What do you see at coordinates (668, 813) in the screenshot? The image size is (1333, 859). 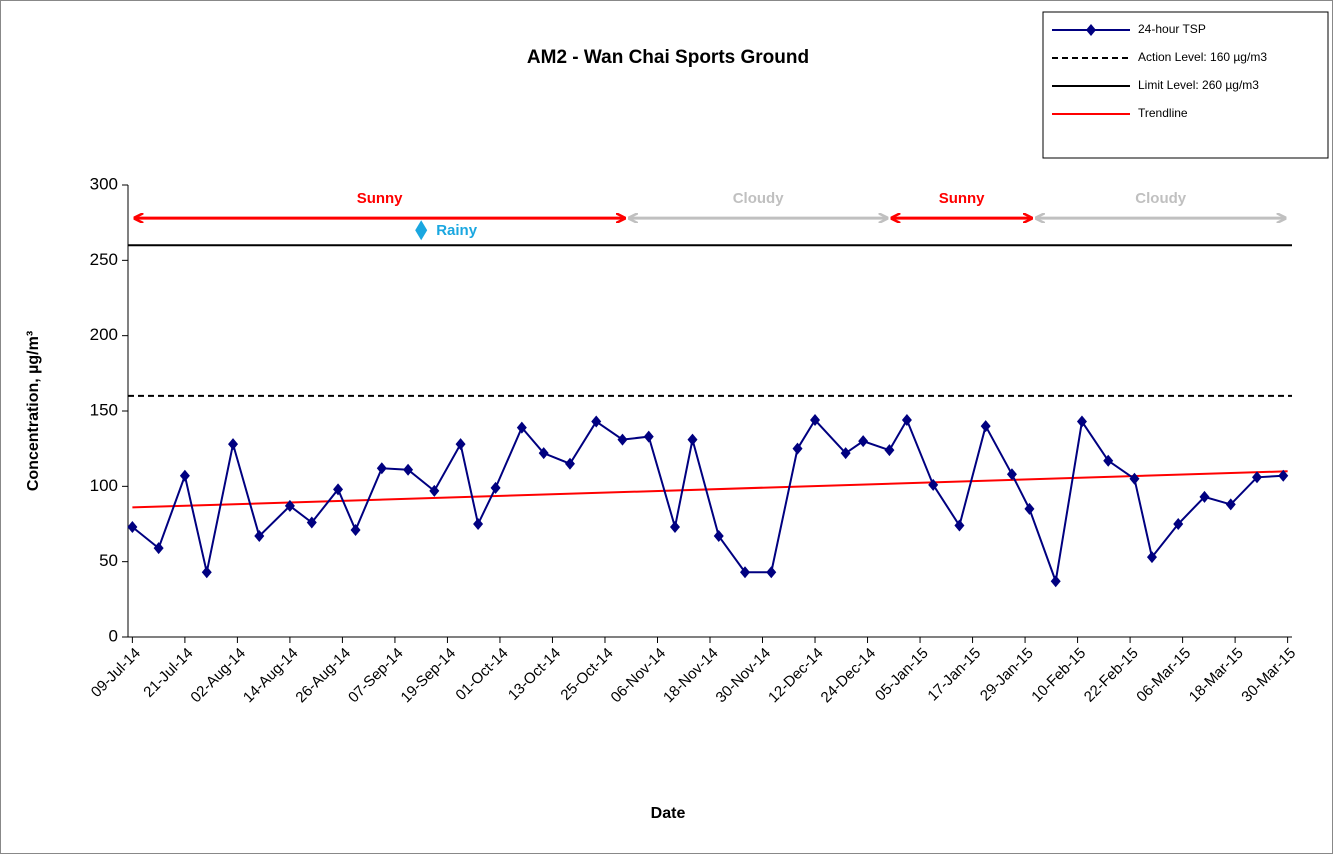 I see `x-axis-label: Date` at bounding box center [668, 813].